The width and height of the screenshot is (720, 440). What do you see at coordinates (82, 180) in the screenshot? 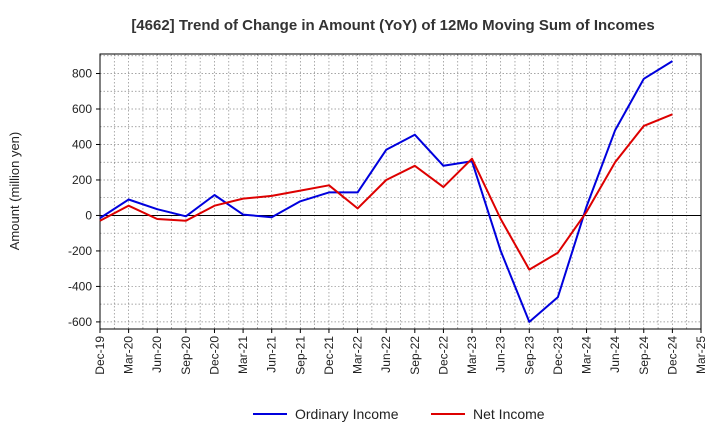
I see `y-tick-label: 200` at bounding box center [82, 180].